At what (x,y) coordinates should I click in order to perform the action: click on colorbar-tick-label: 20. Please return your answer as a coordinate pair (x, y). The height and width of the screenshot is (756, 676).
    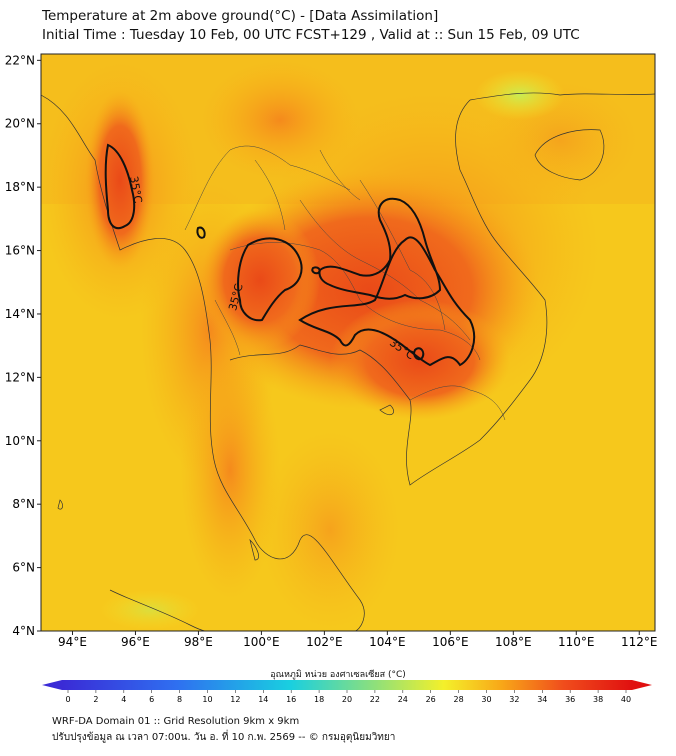
    Looking at the image, I should click on (347, 699).